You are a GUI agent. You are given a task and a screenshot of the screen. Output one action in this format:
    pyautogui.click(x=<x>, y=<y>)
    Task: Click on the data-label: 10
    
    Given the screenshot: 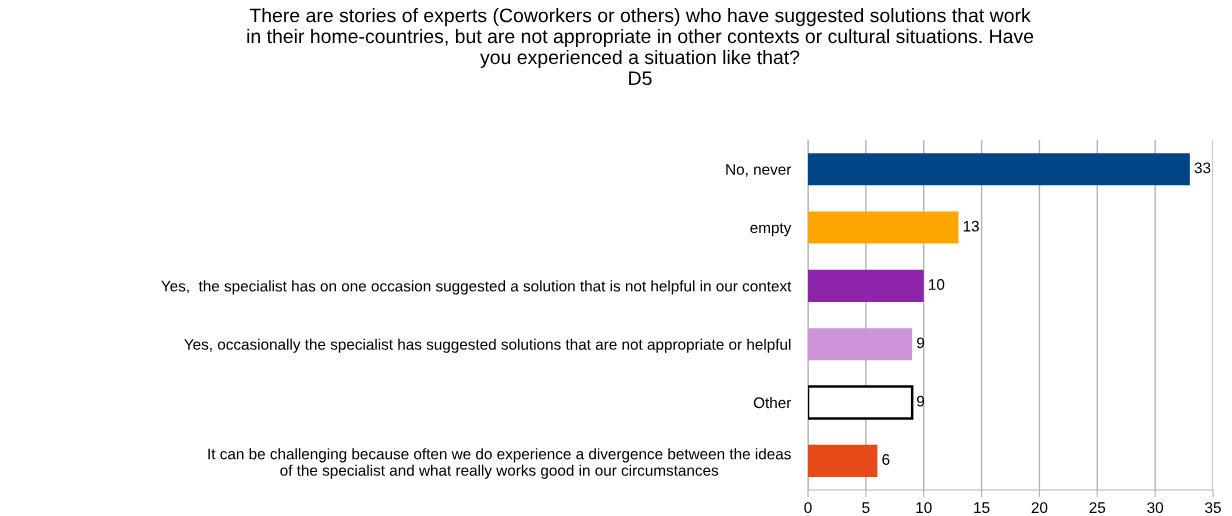 What is the action you would take?
    pyautogui.click(x=937, y=284)
    